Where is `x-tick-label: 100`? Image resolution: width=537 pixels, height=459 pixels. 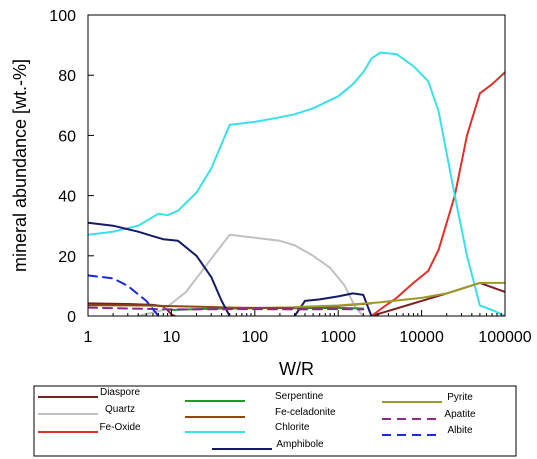
x-tick-label: 100 is located at coordinates (254, 337).